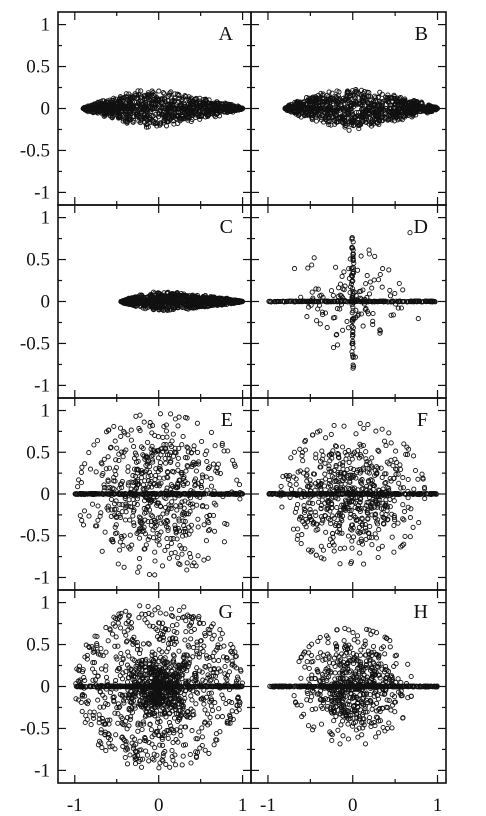 This screenshot has width=486, height=816. Describe the element at coordinates (46, 218) in the screenshot. I see `y-tick-label: 1` at that location.